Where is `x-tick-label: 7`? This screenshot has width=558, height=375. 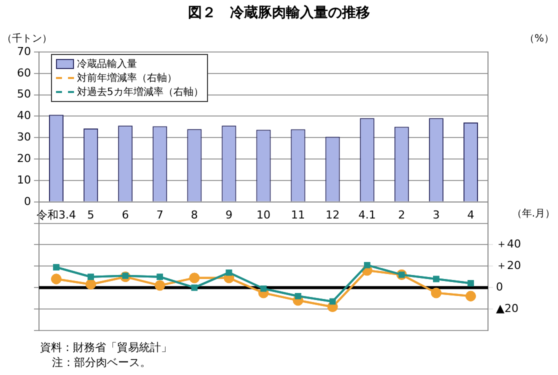 x-tick-label: 7 is located at coordinates (160, 215).